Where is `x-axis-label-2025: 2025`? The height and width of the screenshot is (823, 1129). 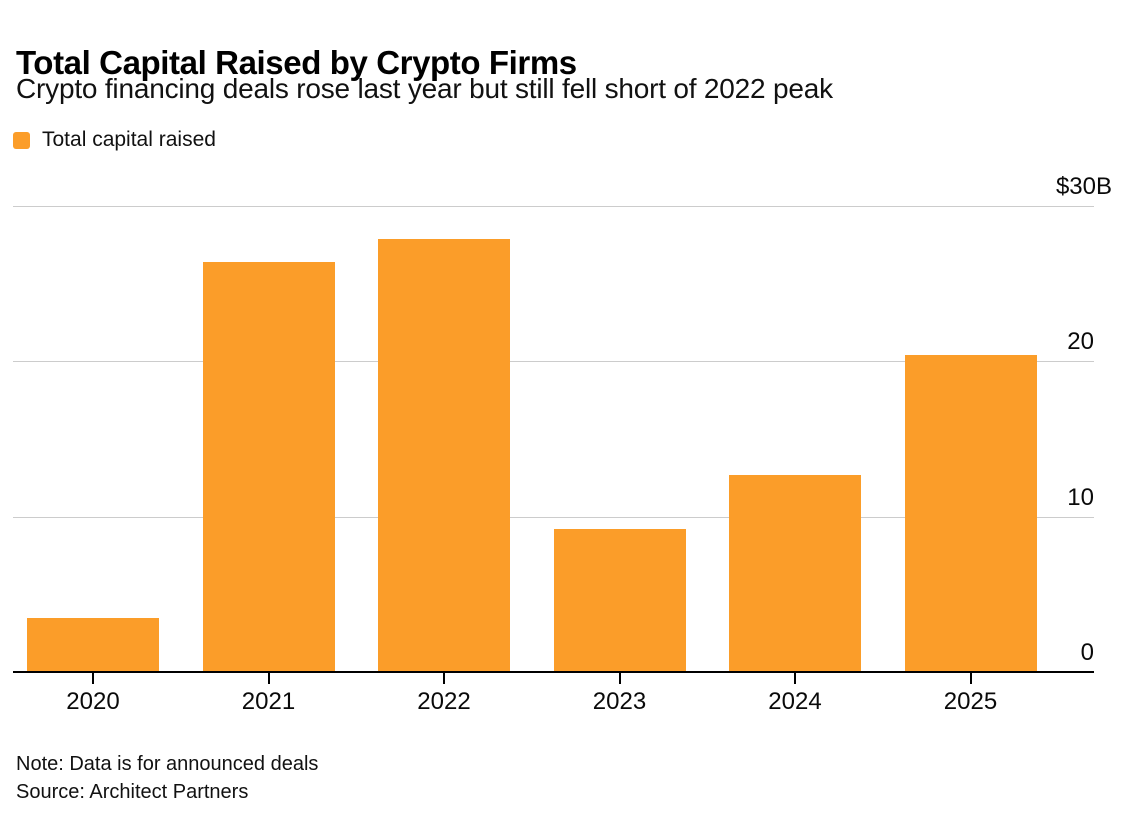
x-axis-label-2025: 2025 is located at coordinates (970, 701).